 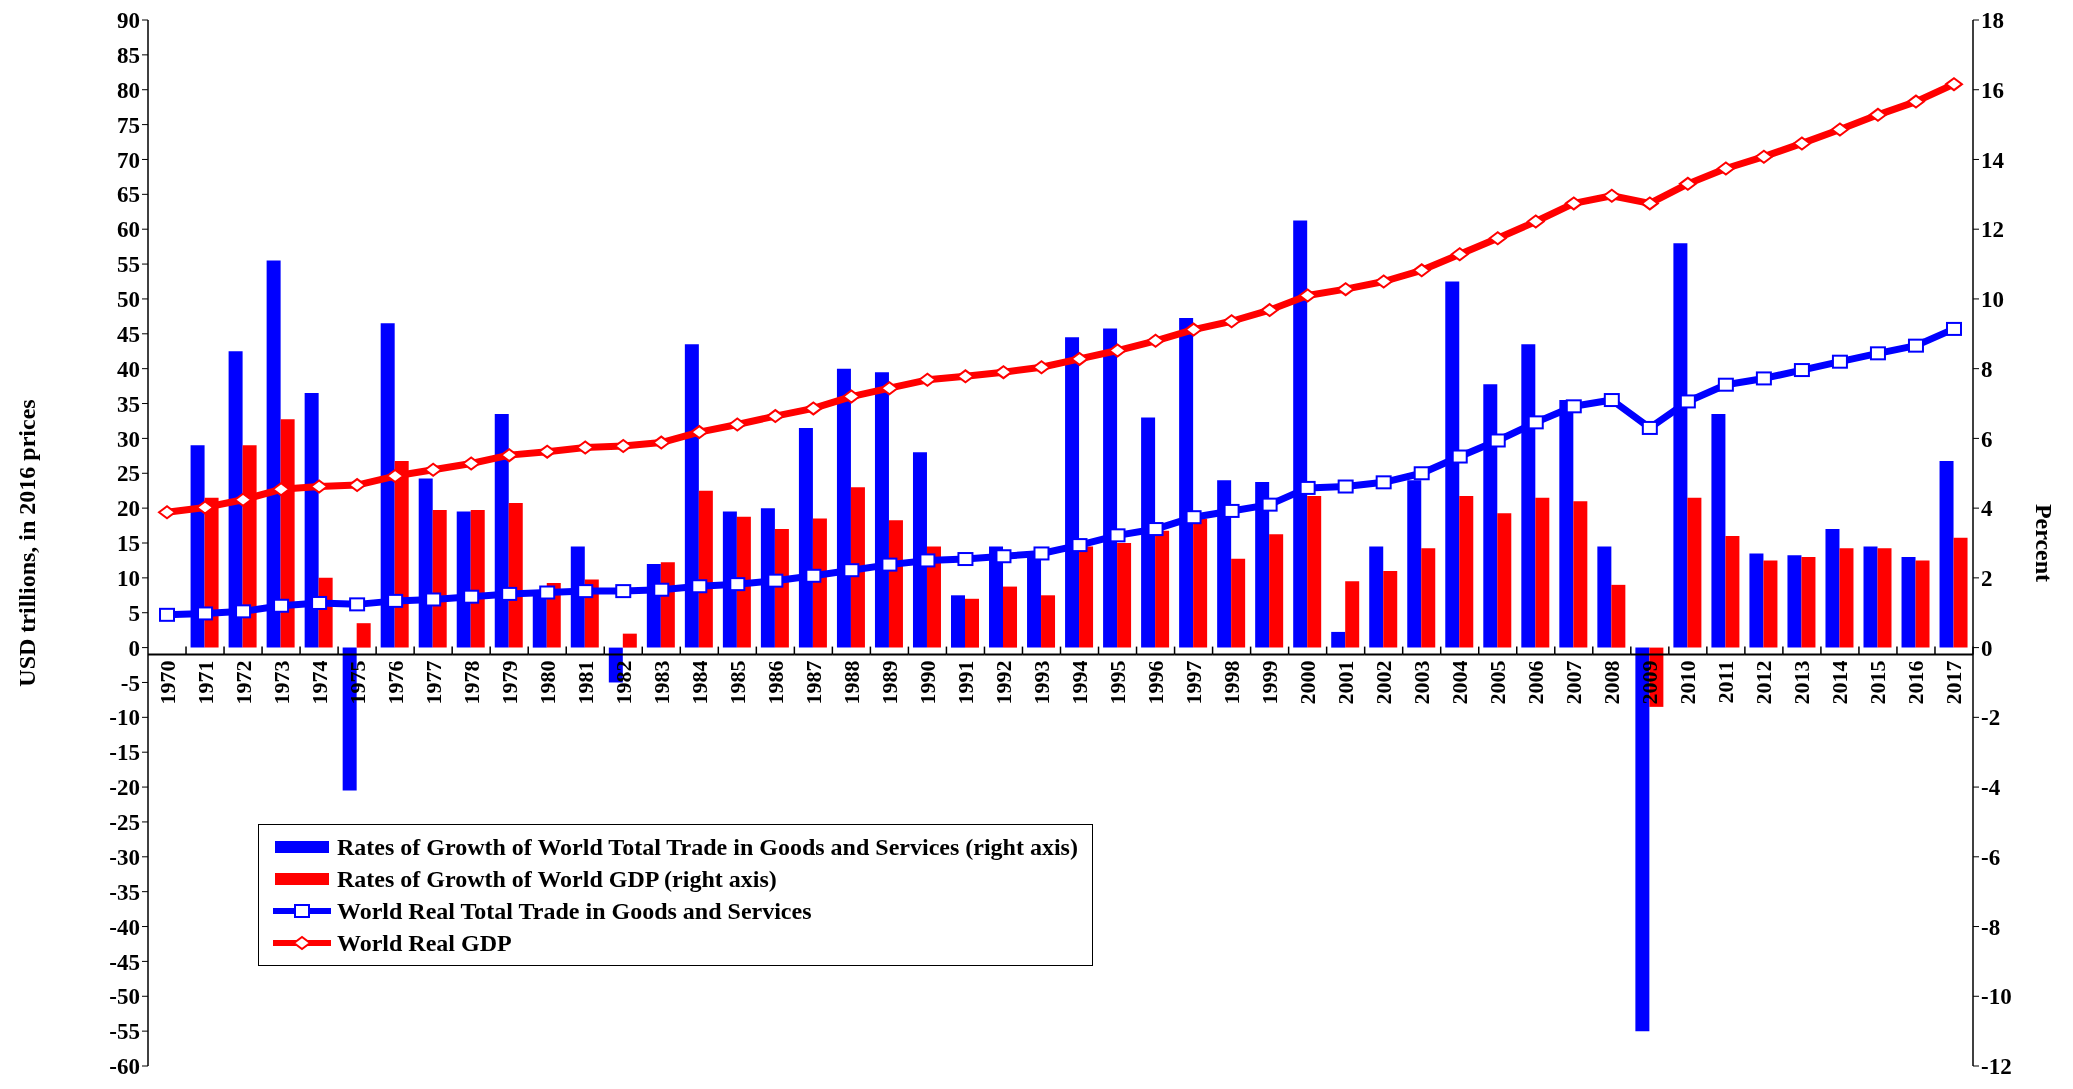 What do you see at coordinates (124, 927) in the screenshot?
I see `y-tick-label: -40` at bounding box center [124, 927].